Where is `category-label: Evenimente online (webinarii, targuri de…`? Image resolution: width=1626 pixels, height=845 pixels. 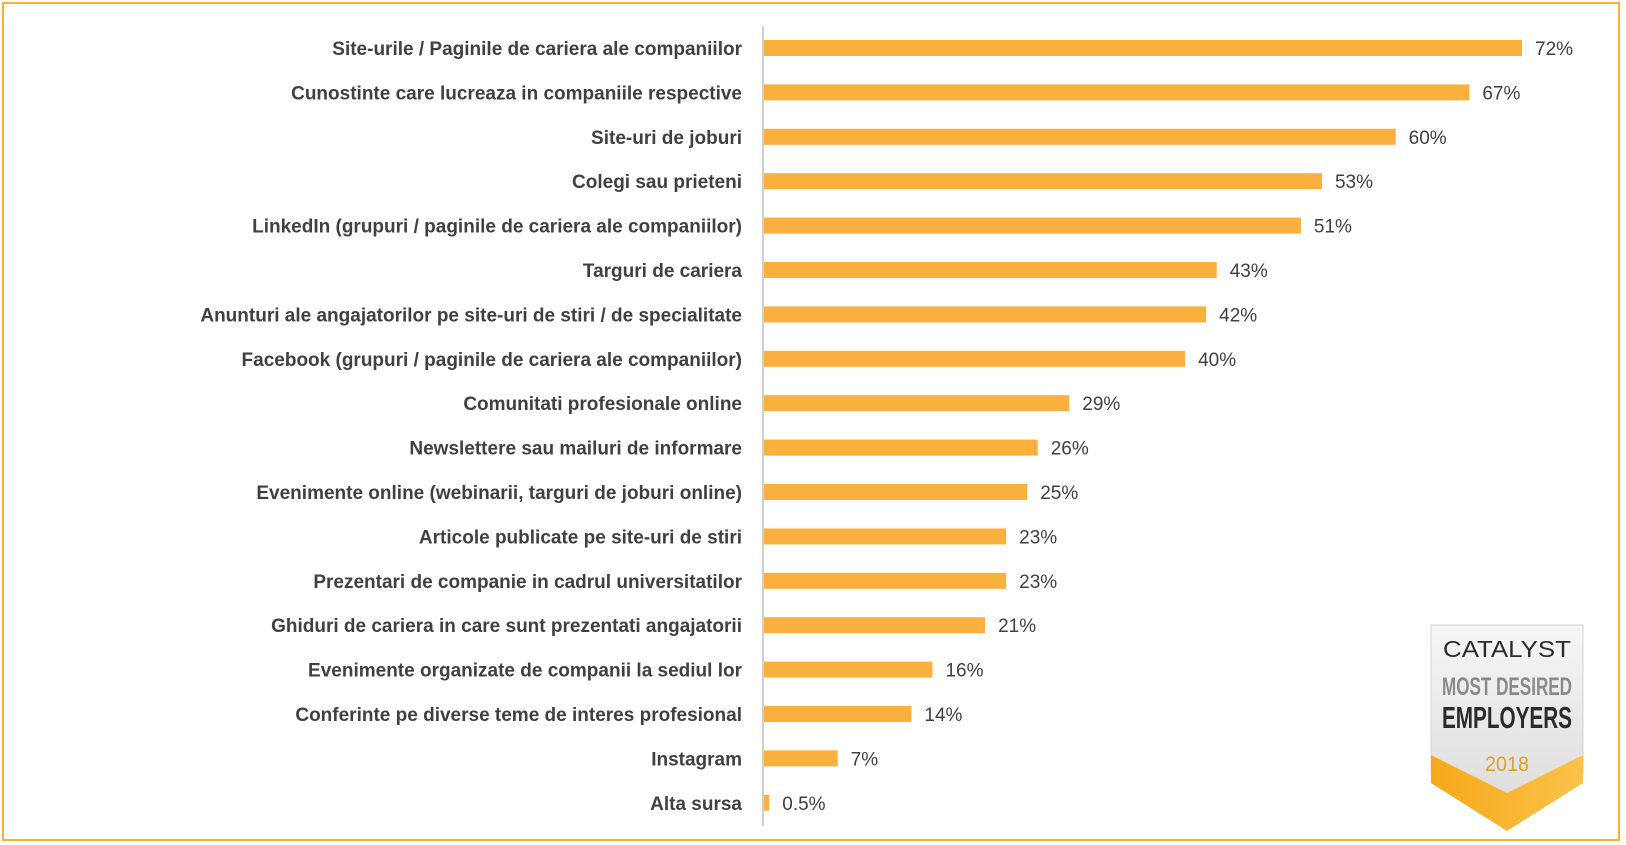 category-label: Evenimente online (webinarii, targuri de… is located at coordinates (499, 493).